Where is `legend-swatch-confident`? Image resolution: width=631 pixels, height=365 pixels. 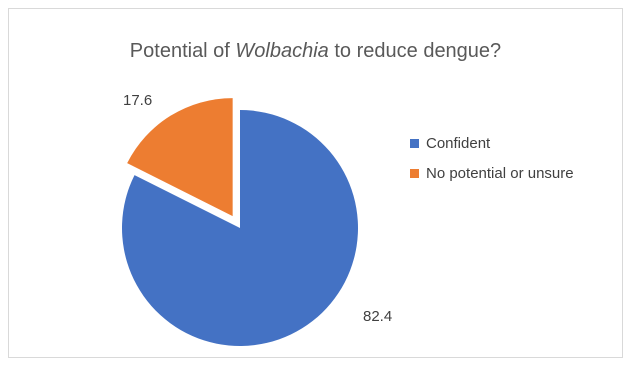
legend-swatch-confident is located at coordinates (414, 143).